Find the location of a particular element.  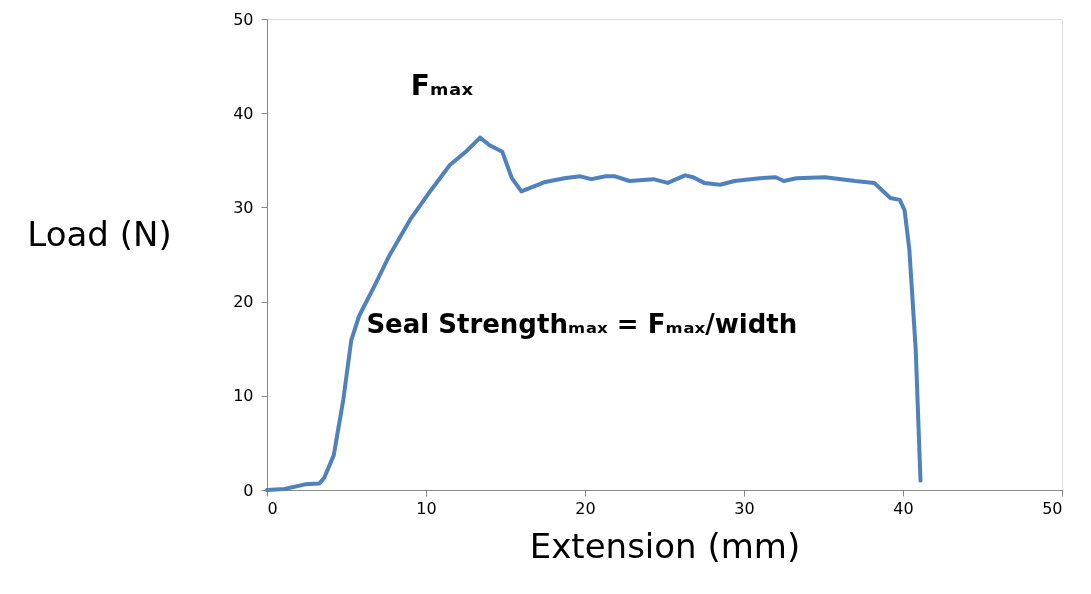

y-tick-label: 0 is located at coordinates (248, 490).